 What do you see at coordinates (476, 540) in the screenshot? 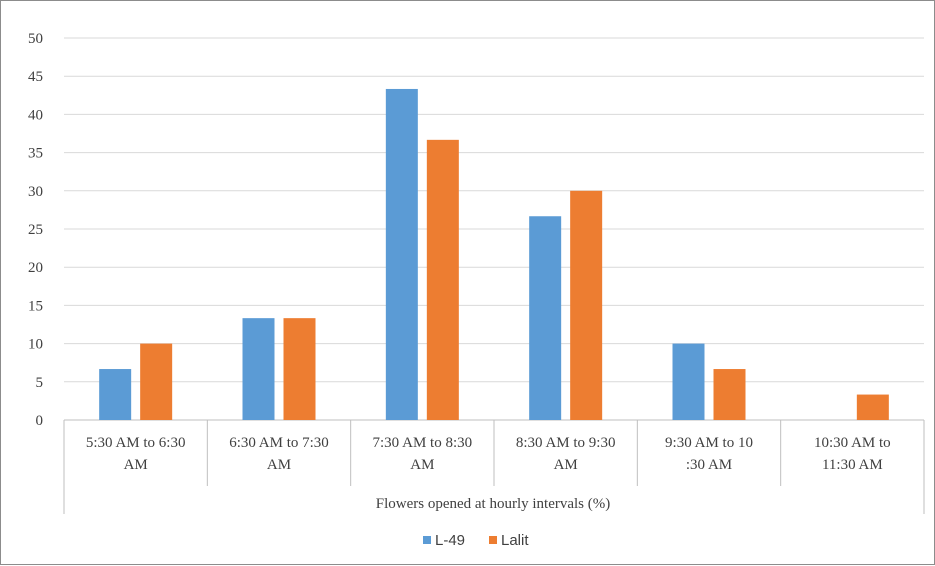
I see `legend: L-49 Lalit` at bounding box center [476, 540].